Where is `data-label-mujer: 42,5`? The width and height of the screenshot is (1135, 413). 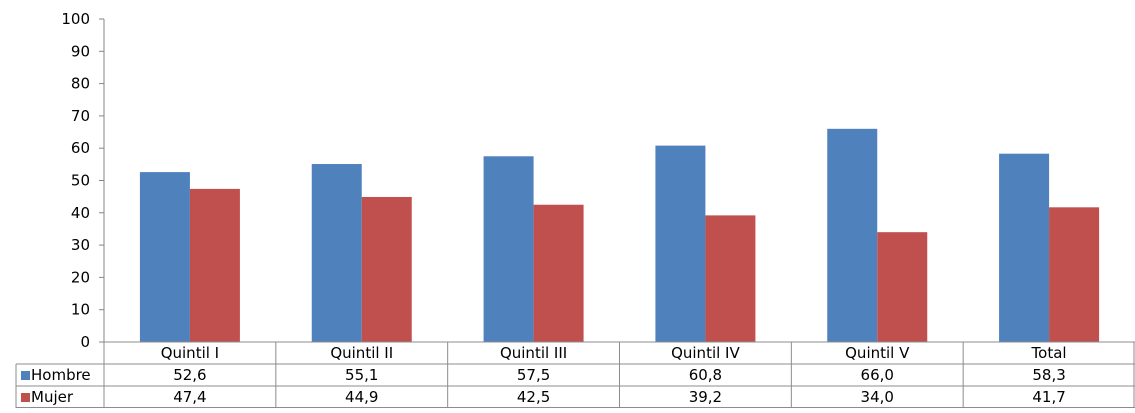 data-label-mujer: 42,5 is located at coordinates (533, 397).